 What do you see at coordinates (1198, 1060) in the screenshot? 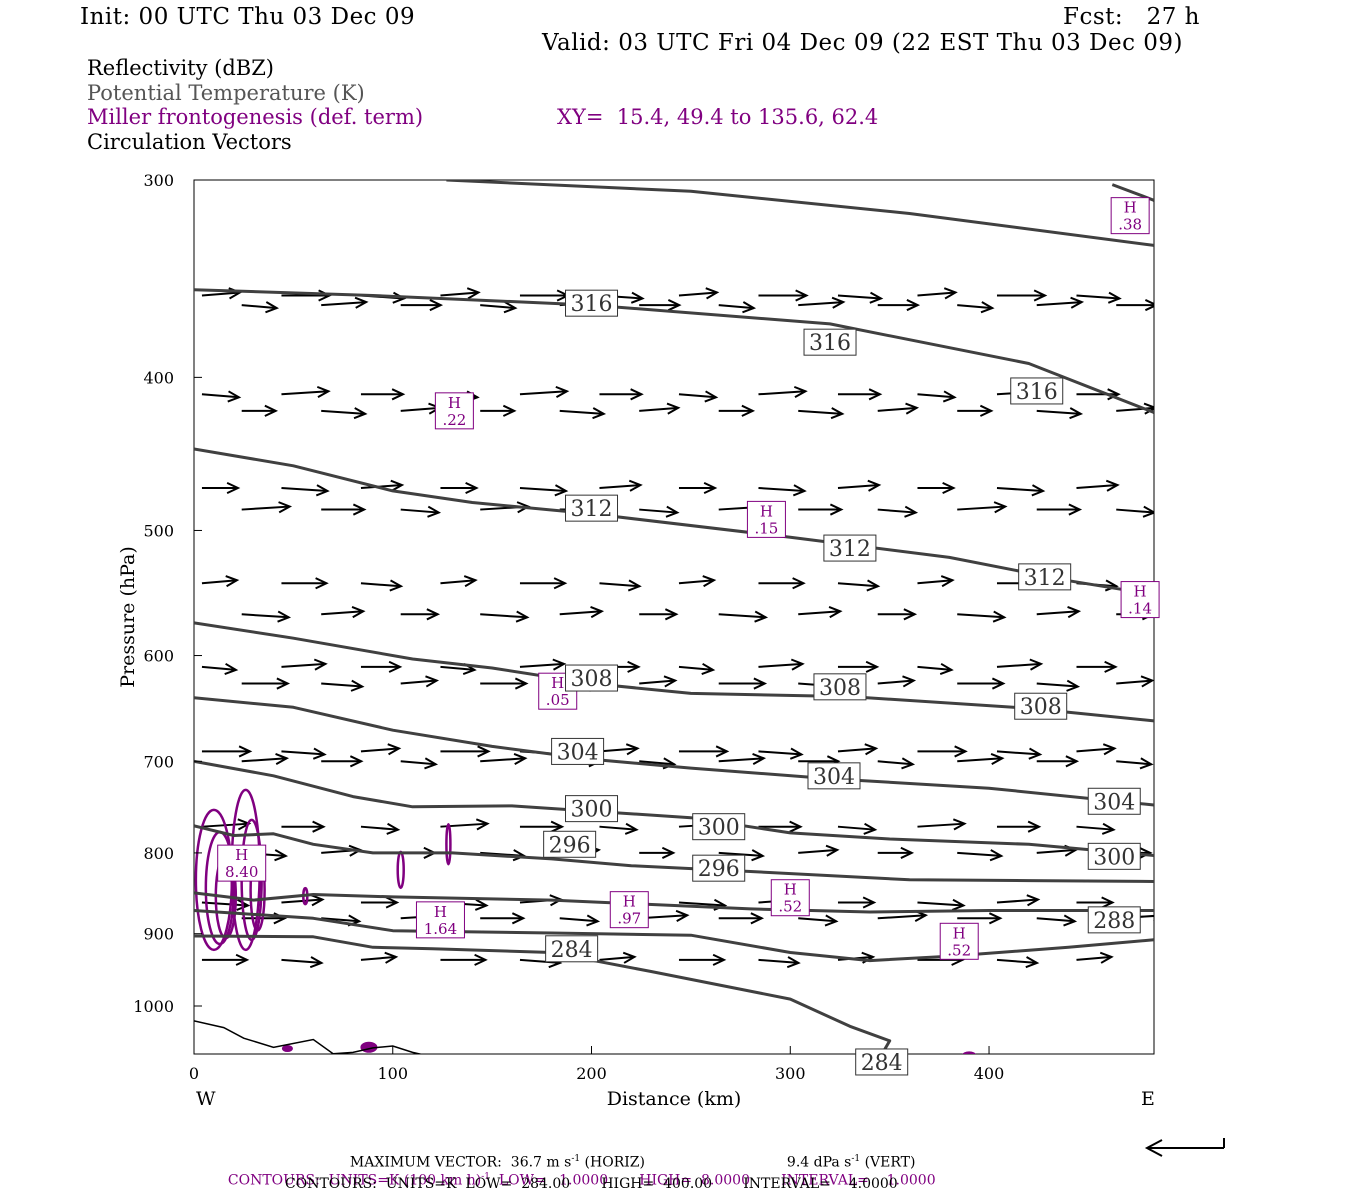
I see `frontogenesis-contour` at bounding box center [1198, 1060].